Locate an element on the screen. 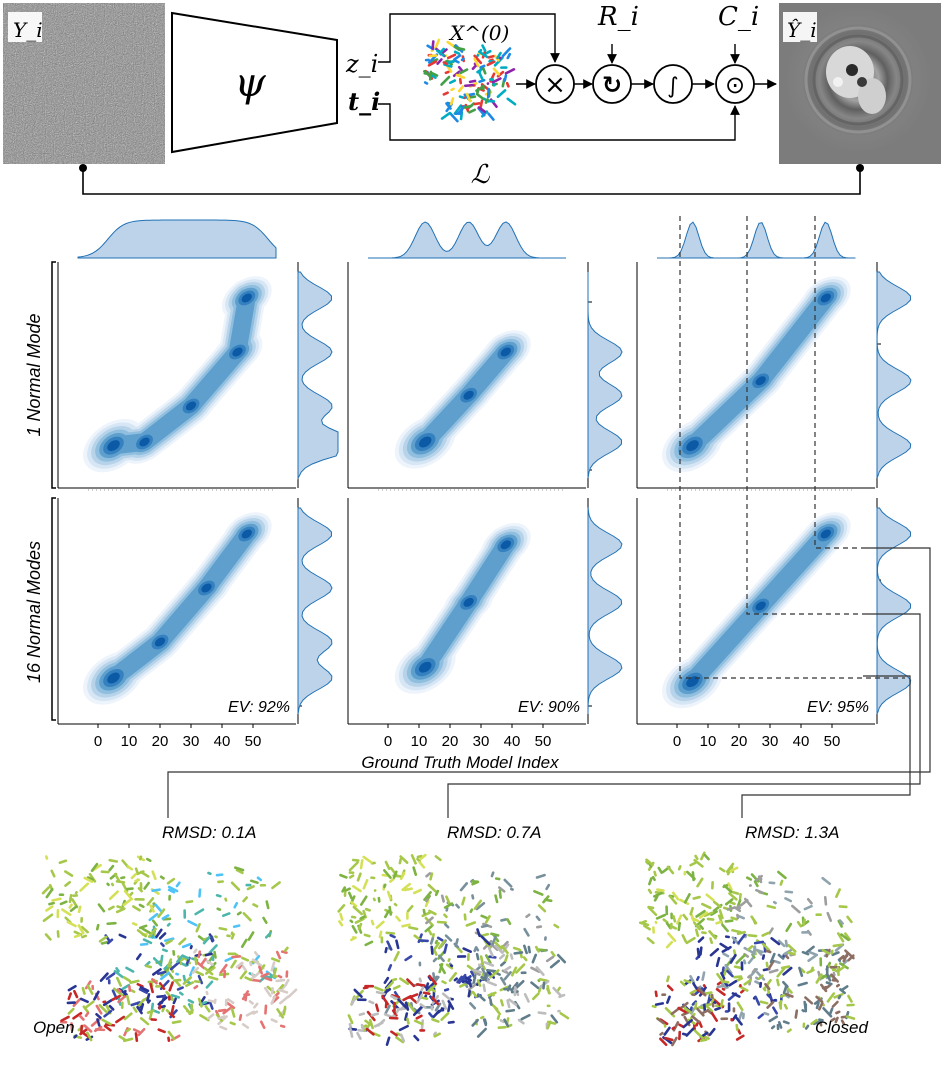 The height and width of the screenshot is (1065, 944). marginal-density is located at coordinates (315, 611).